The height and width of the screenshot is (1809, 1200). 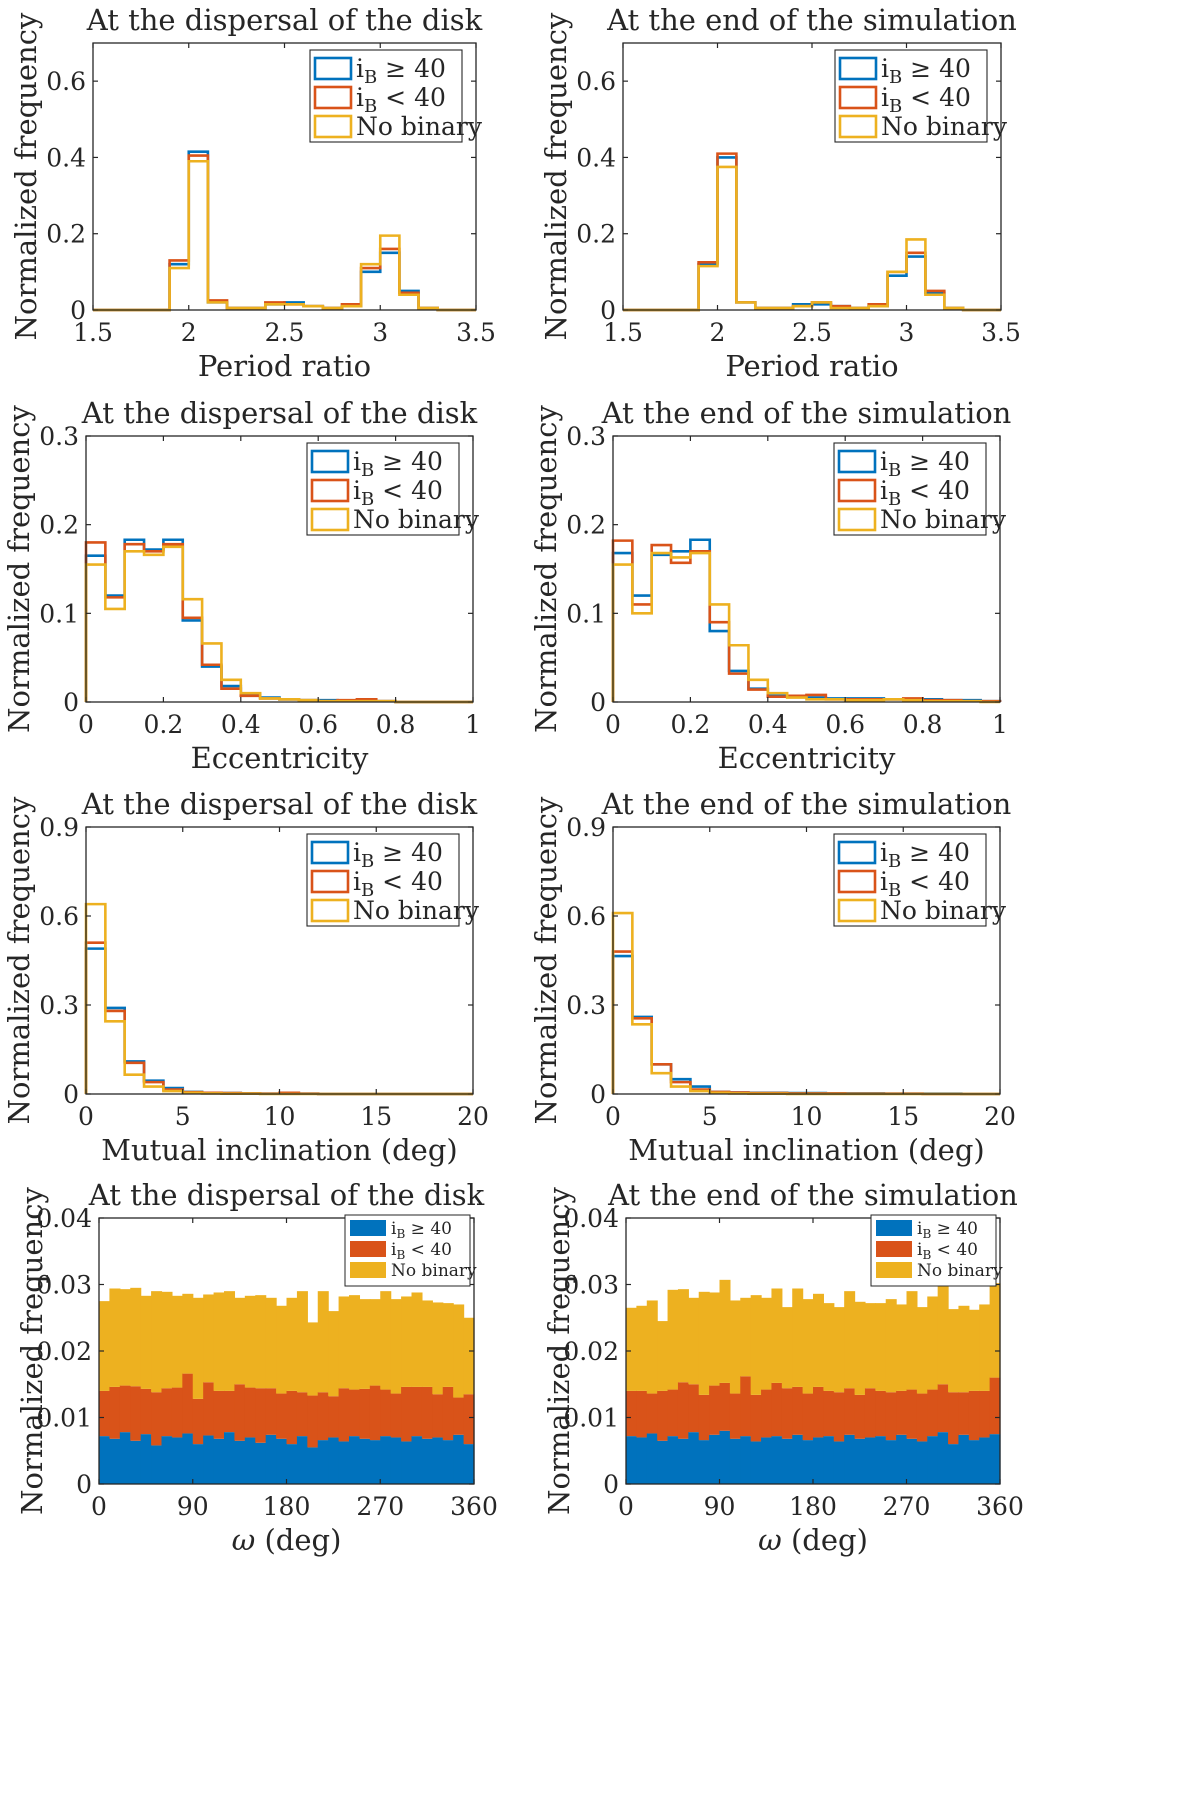 I want to click on x-axis-label: Eccentricity, so click(x=280, y=758).